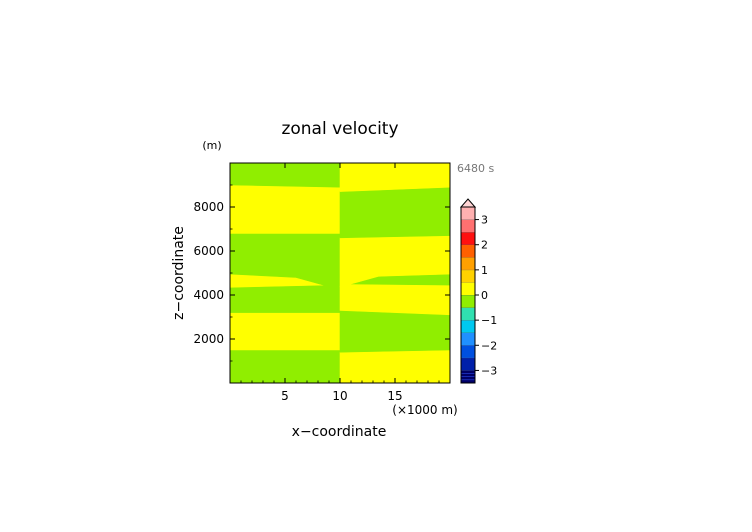 The image size is (752, 532). Describe the element at coordinates (339, 432) in the screenshot. I see `x-axis-label: x−coordinate` at that location.